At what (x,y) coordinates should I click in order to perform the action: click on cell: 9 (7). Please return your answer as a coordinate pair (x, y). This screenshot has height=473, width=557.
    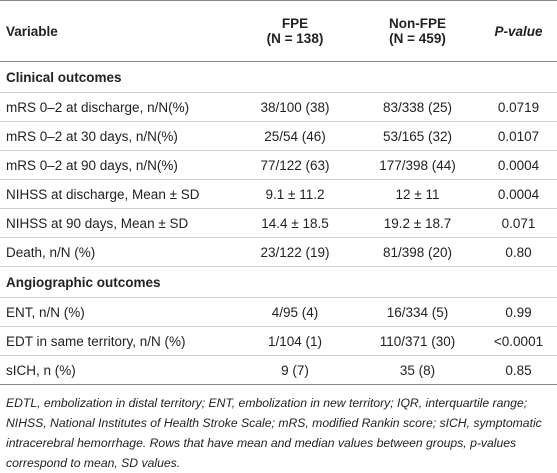
    Looking at the image, I should click on (295, 370).